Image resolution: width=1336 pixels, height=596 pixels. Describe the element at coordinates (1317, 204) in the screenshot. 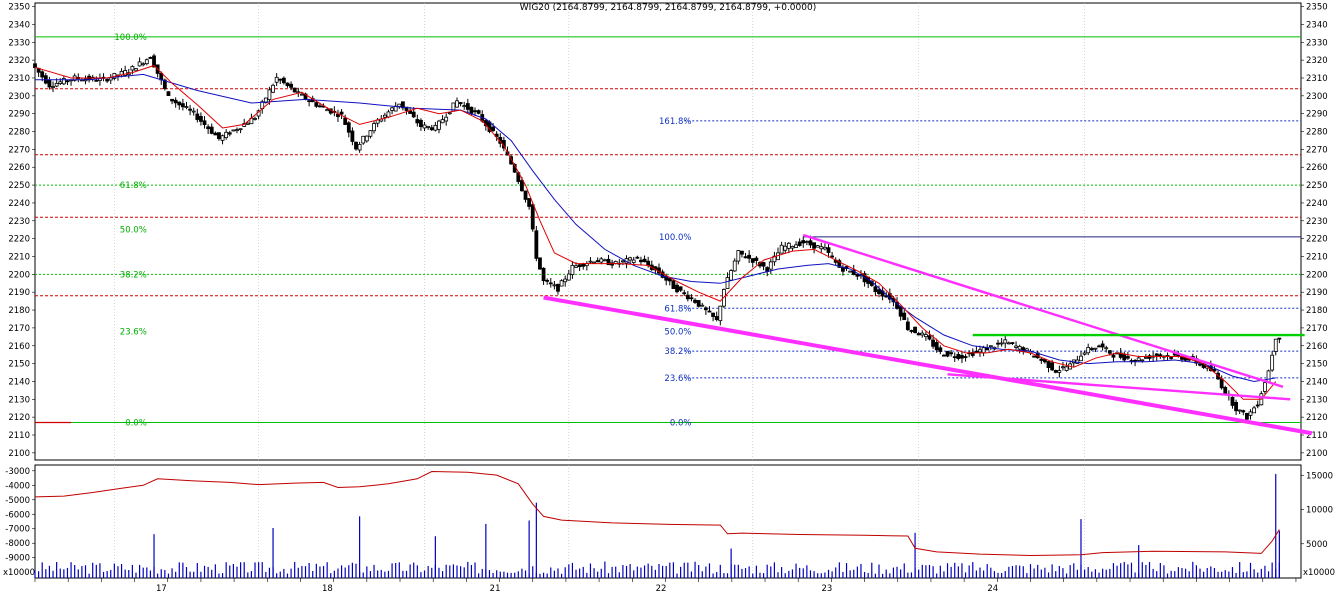

I see `y-tick-label-right: 2240` at that location.